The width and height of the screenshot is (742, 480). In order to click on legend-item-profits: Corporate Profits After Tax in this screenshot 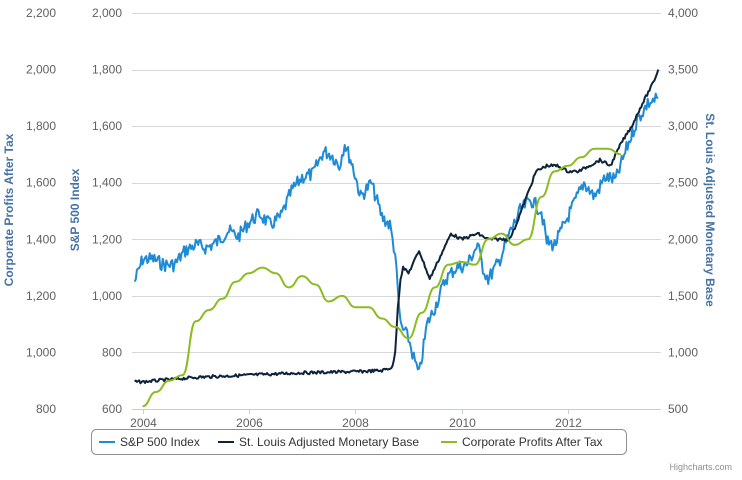, I will do `click(522, 442)`.